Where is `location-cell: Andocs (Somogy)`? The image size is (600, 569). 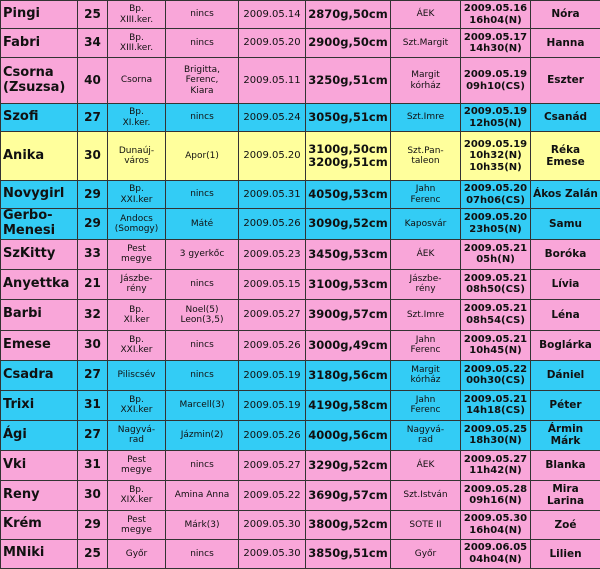 location-cell: Andocs (Somogy) is located at coordinates (137, 224).